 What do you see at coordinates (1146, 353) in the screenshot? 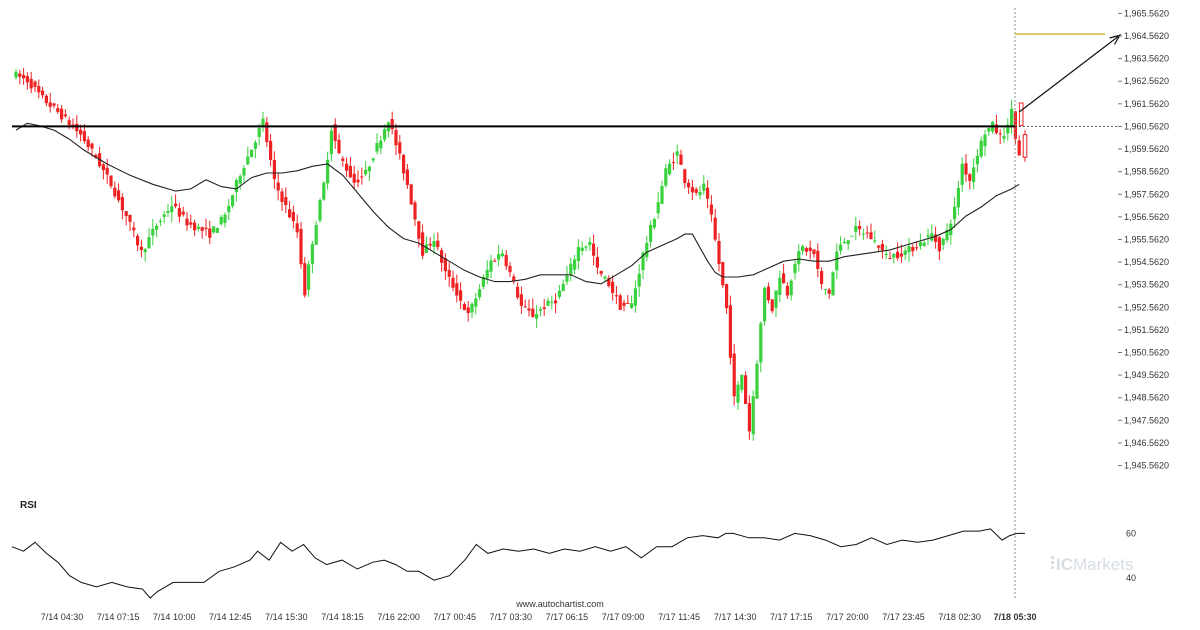
I see `price-tick-label: 1,950.5620` at bounding box center [1146, 353].